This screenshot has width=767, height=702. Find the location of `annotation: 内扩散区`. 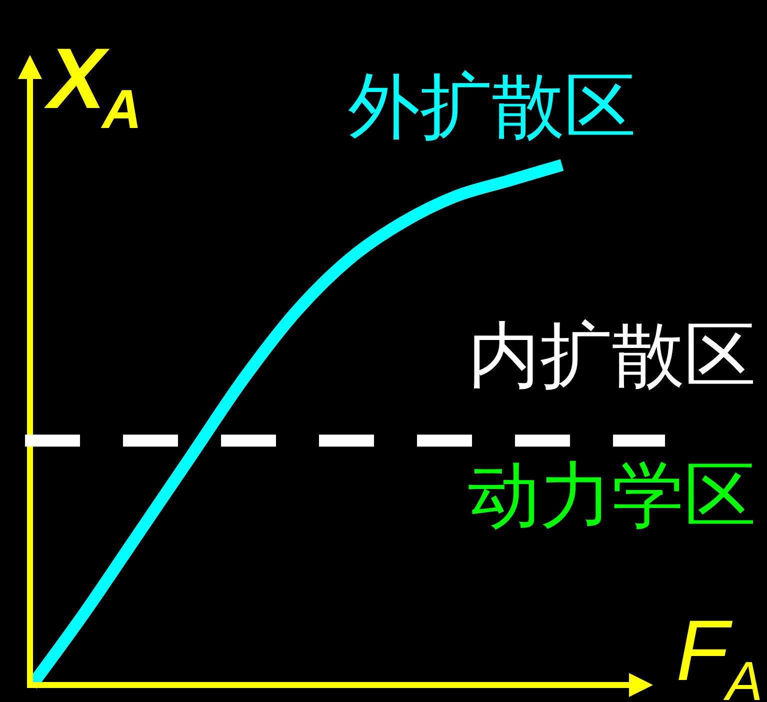

annotation: 内扩散区 is located at coordinates (612, 355).